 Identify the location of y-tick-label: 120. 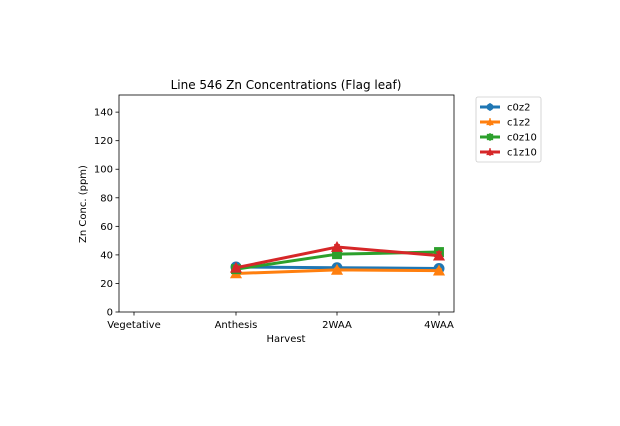
(103, 141).